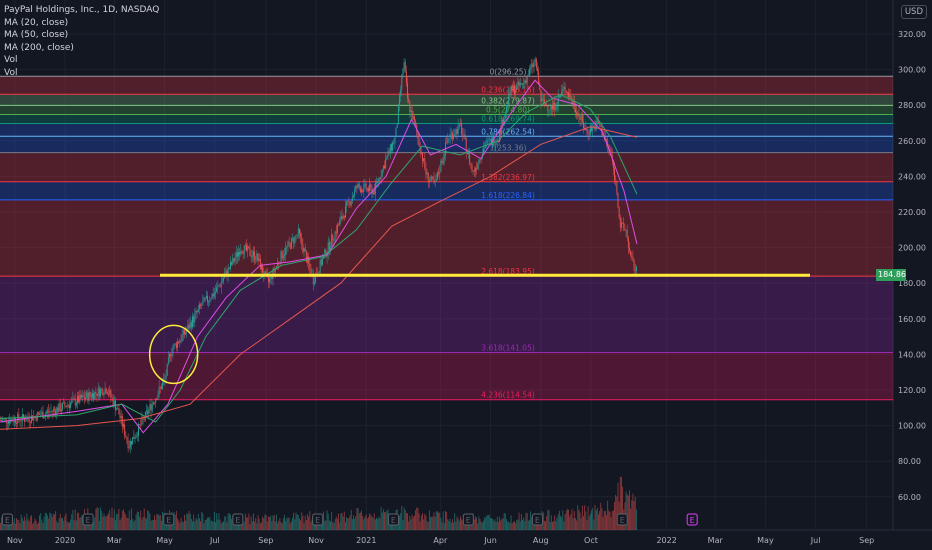 This screenshot has width=932, height=550. I want to click on legend-ma50: MA (50, close), so click(36, 35).